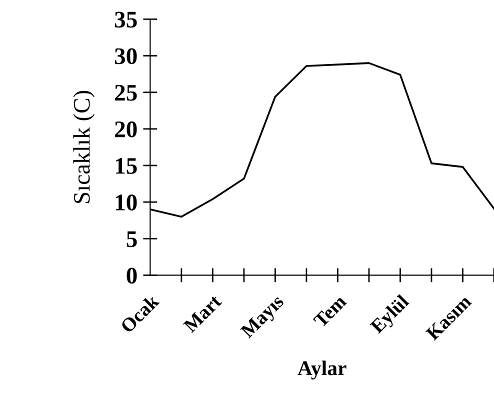 This screenshot has height=417, width=494. What do you see at coordinates (126, 202) in the screenshot?
I see `y-tick-label: 10` at bounding box center [126, 202].